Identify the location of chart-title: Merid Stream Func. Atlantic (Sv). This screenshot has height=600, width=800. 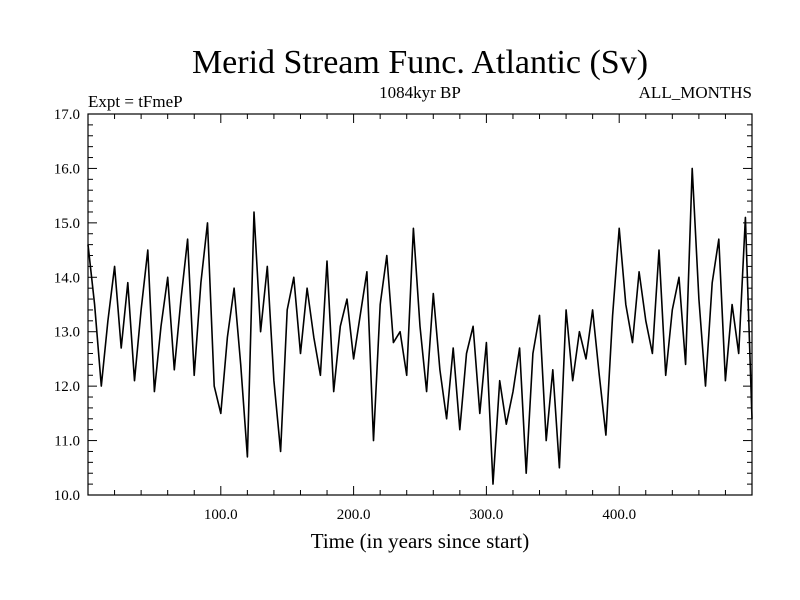
(420, 62).